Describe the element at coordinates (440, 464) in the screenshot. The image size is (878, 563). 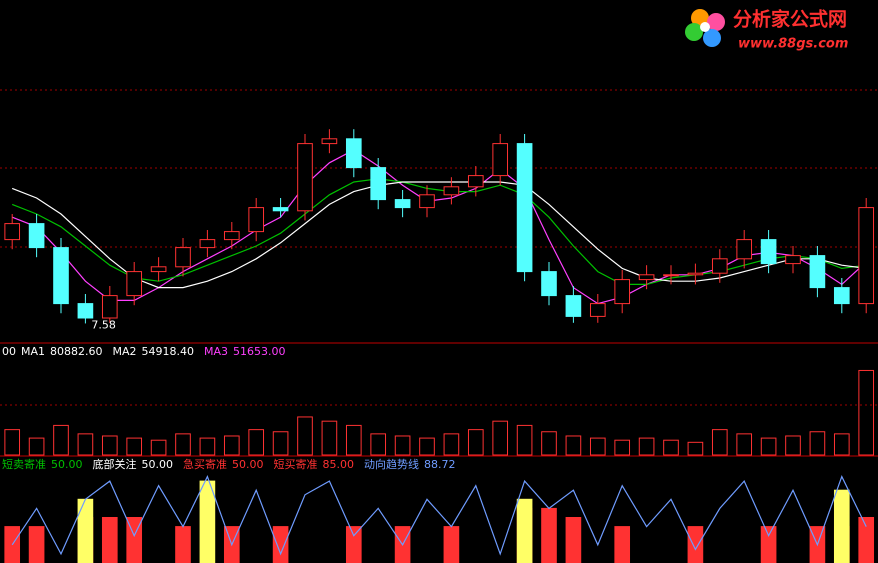
I see `legend-value: 88.72` at that location.